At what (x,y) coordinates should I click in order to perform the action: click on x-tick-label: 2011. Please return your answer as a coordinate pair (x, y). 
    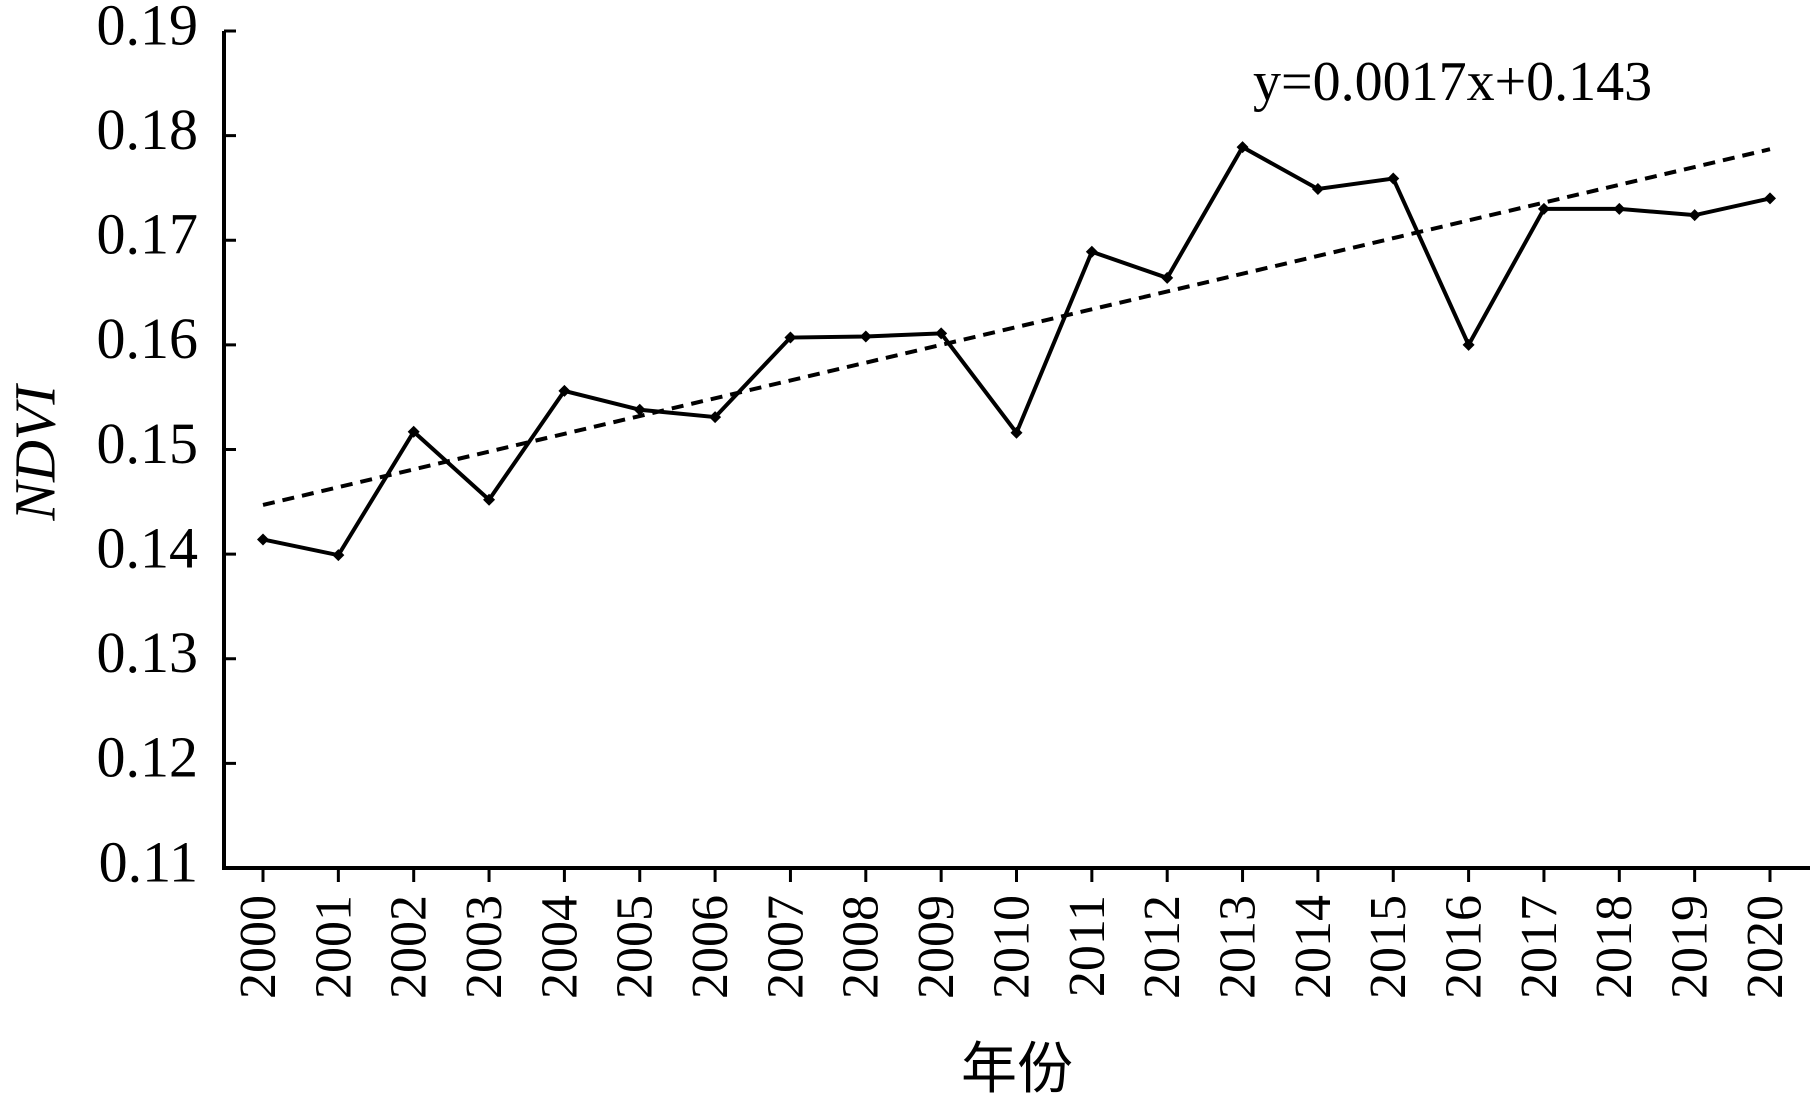
    Looking at the image, I should click on (1087, 946).